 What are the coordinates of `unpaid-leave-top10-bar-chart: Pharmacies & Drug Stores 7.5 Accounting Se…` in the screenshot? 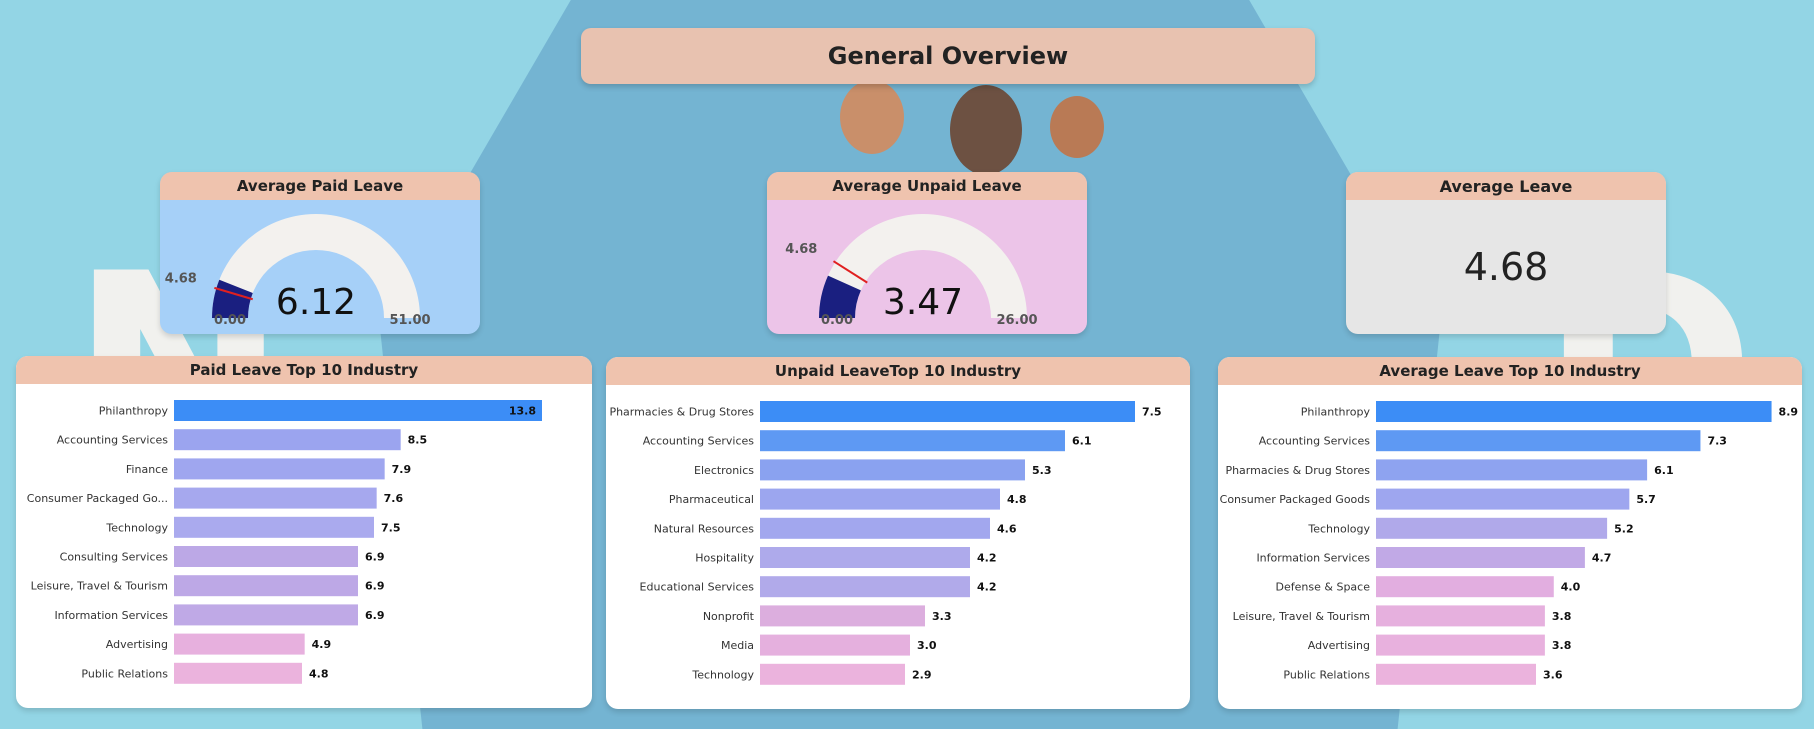 It's located at (885, 543).